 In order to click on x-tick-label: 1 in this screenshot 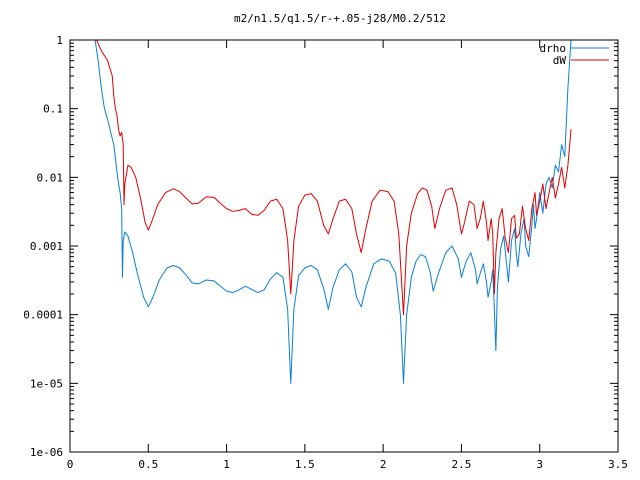, I will do `click(226, 464)`.